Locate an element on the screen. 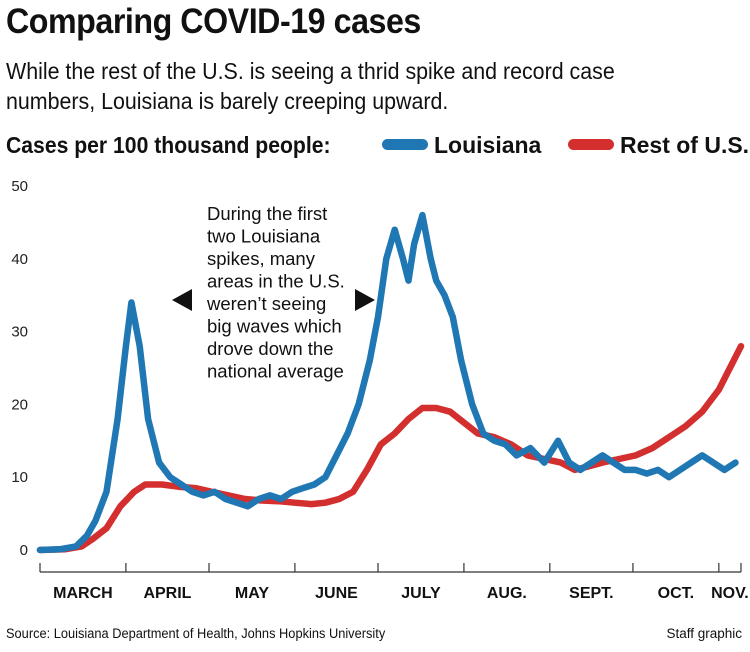 The image size is (750, 652). annotation-line: big waves which is located at coordinates (274, 326).